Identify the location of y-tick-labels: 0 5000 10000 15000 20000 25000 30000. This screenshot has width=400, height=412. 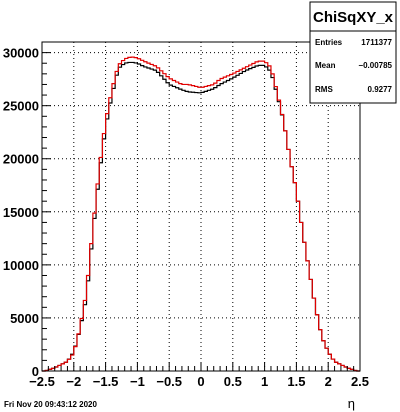
(21, 212).